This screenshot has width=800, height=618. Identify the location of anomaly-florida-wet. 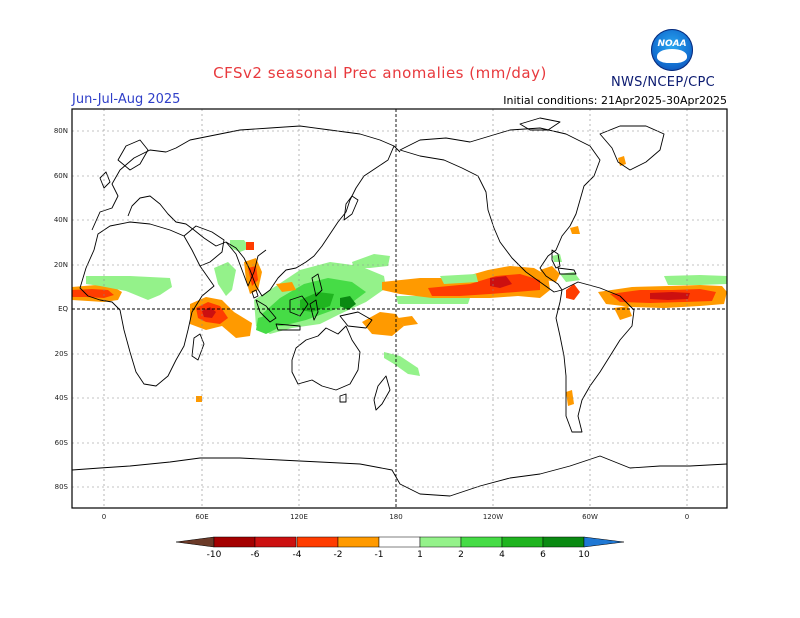
(557, 258).